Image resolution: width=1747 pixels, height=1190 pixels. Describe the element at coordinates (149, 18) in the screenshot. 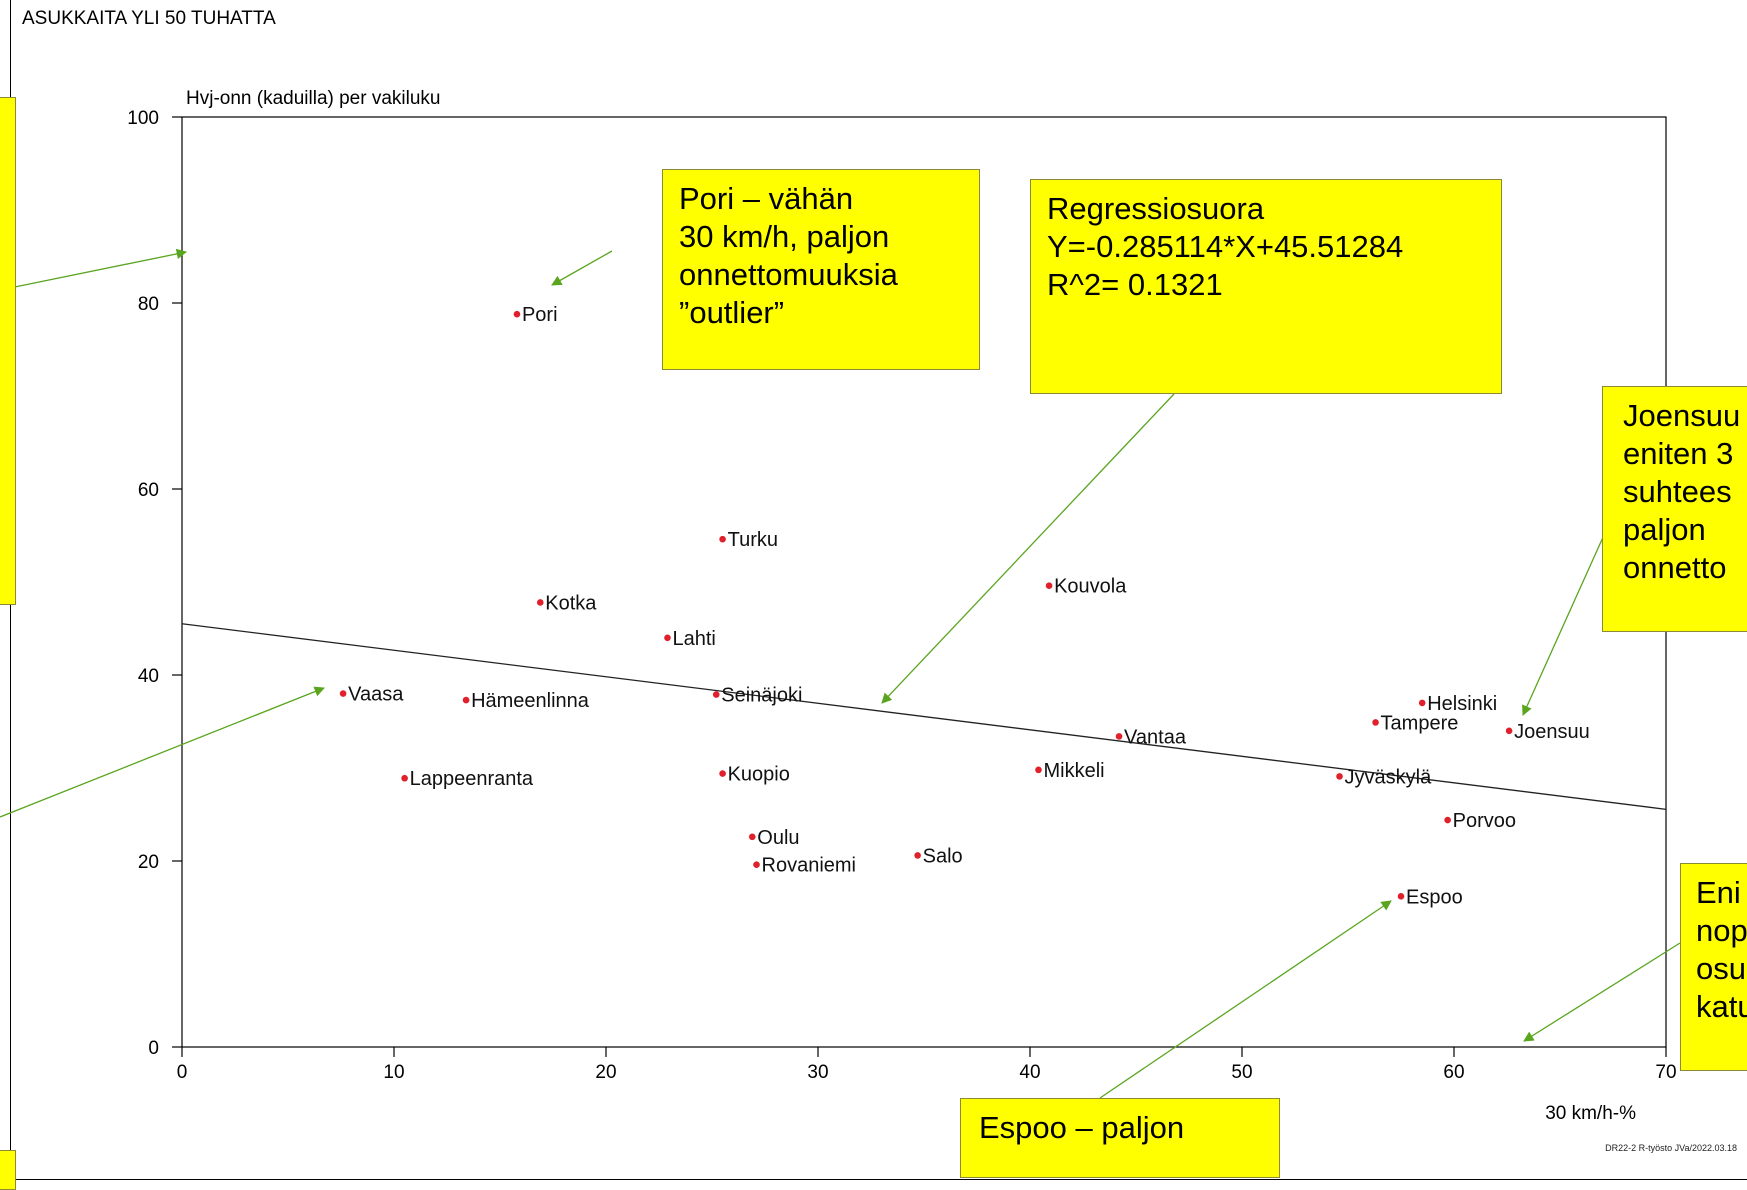

I see `page-title: ASUKKAITA YLI 50 TUHATTA` at that location.